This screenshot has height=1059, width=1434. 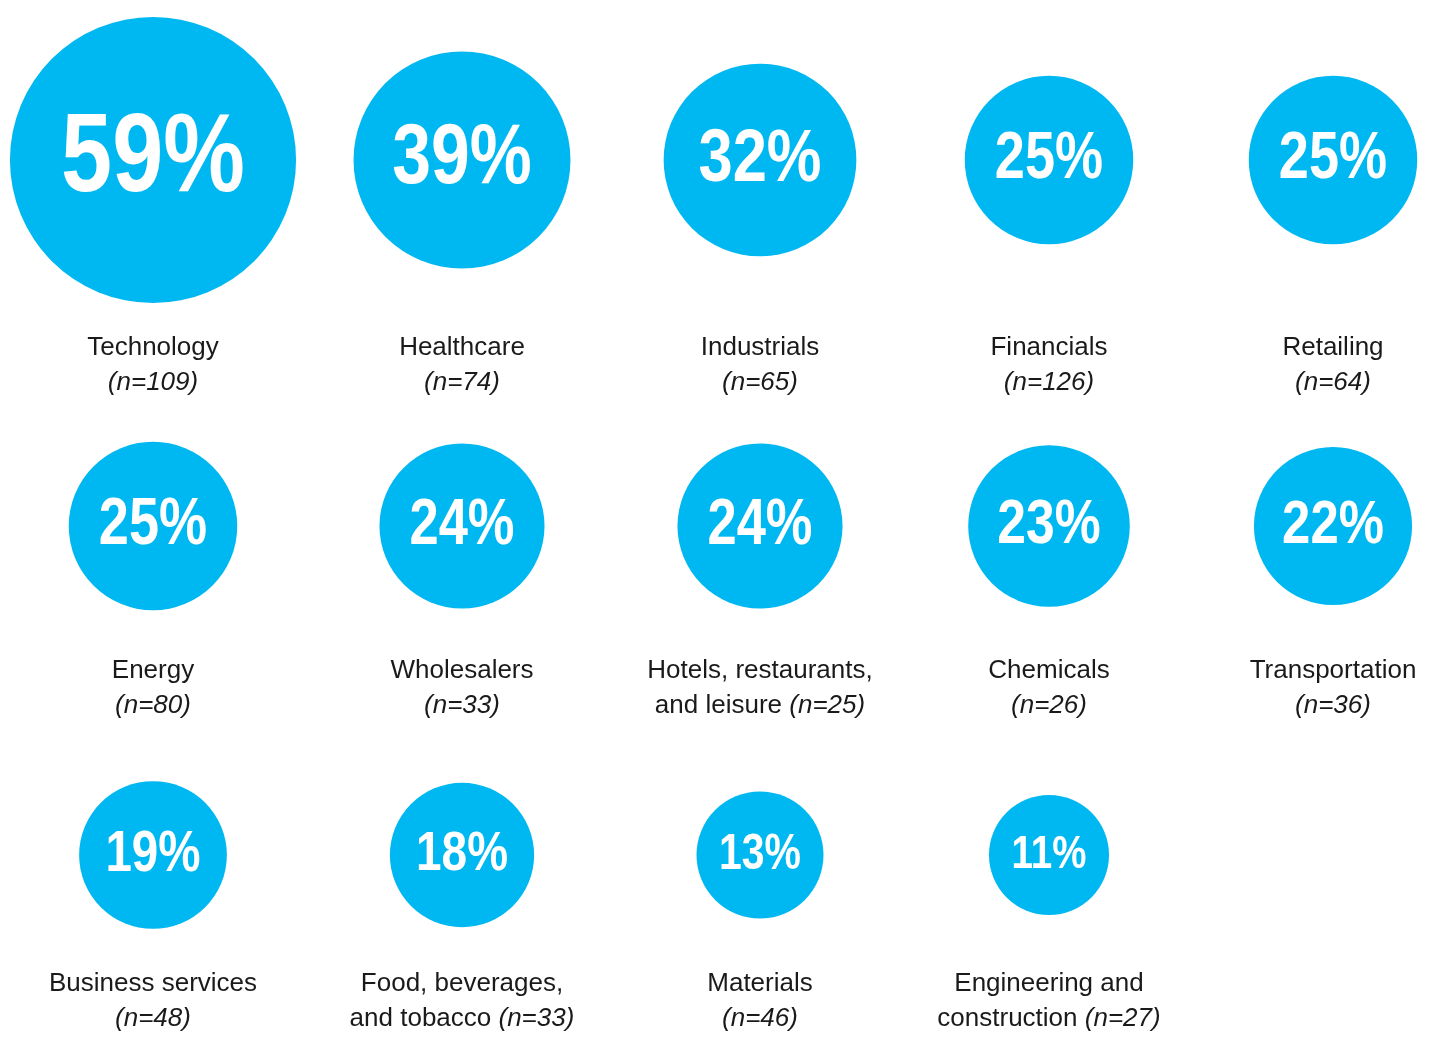 I want to click on data-label: 22%, so click(x=1333, y=522).